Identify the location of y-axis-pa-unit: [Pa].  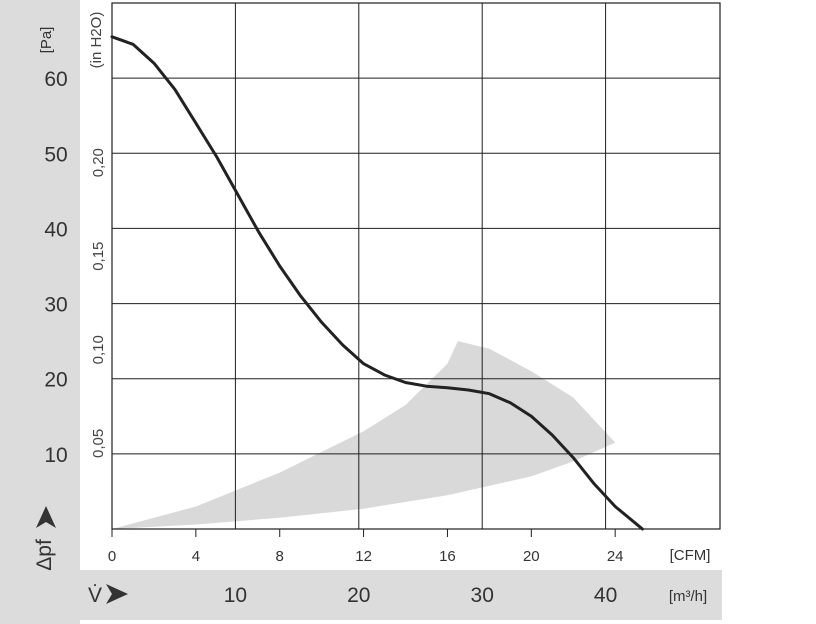
(46, 40).